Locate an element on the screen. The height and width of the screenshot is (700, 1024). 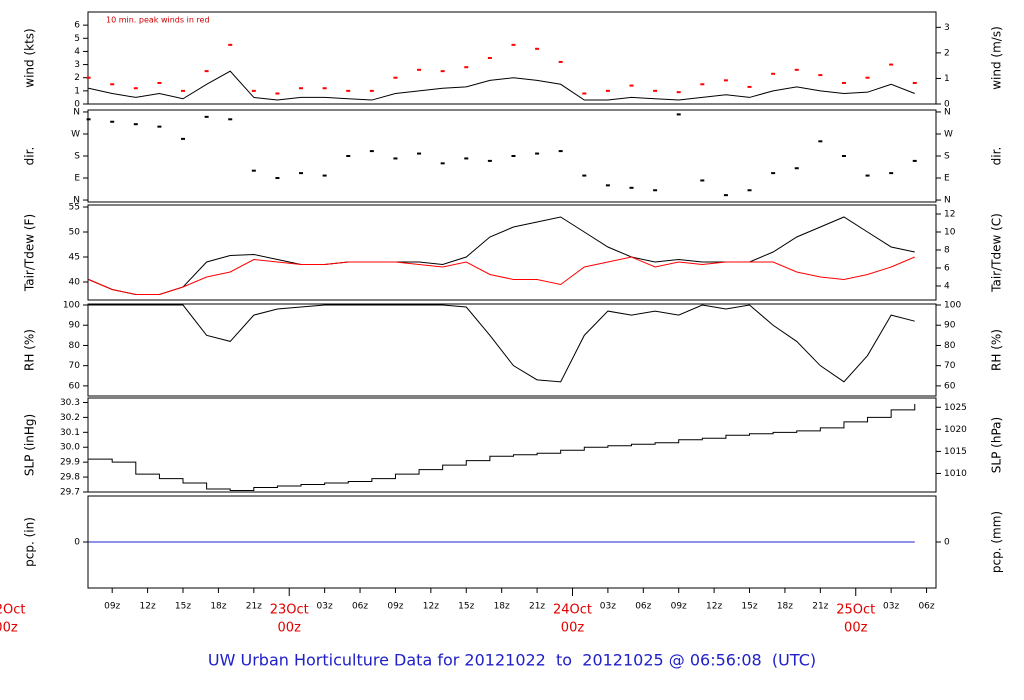
date-label: 24Oct is located at coordinates (572, 610).